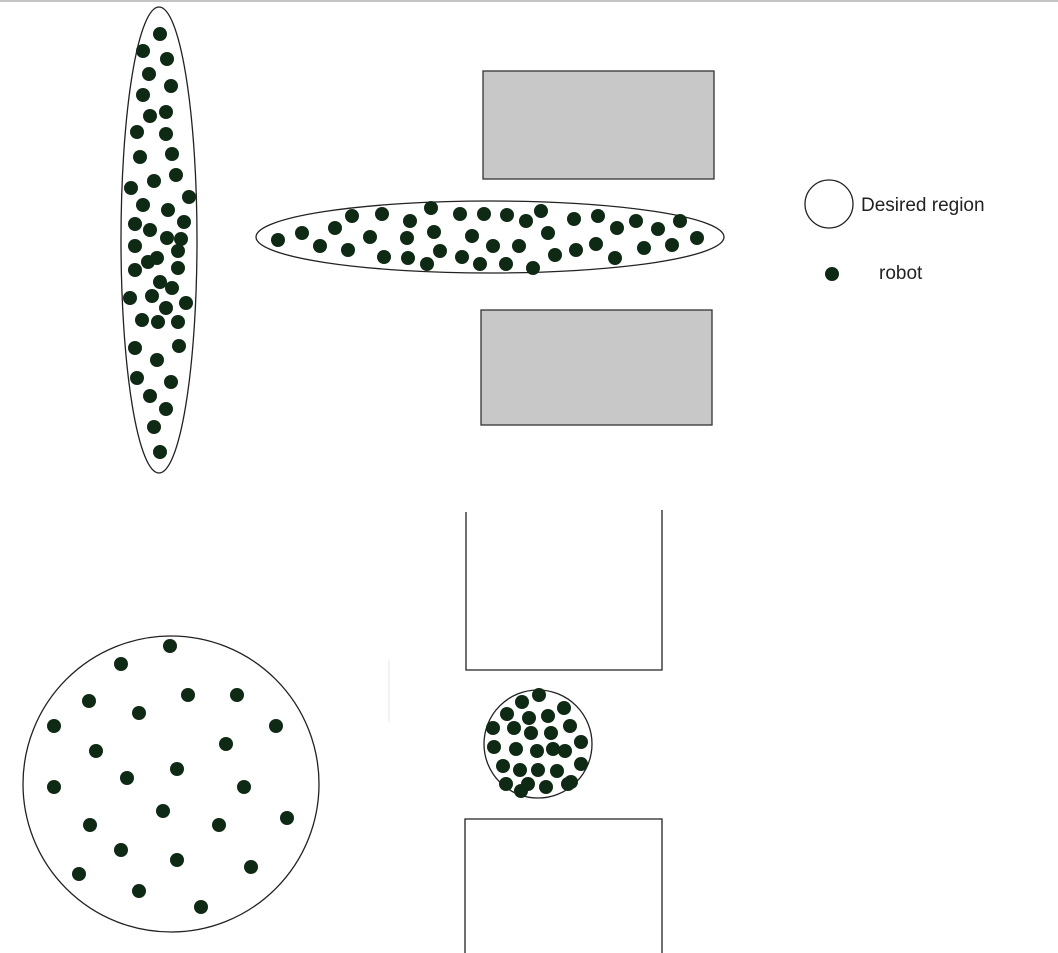 The height and width of the screenshot is (953, 1058). I want to click on vertical-elongated-region, so click(159, 240).